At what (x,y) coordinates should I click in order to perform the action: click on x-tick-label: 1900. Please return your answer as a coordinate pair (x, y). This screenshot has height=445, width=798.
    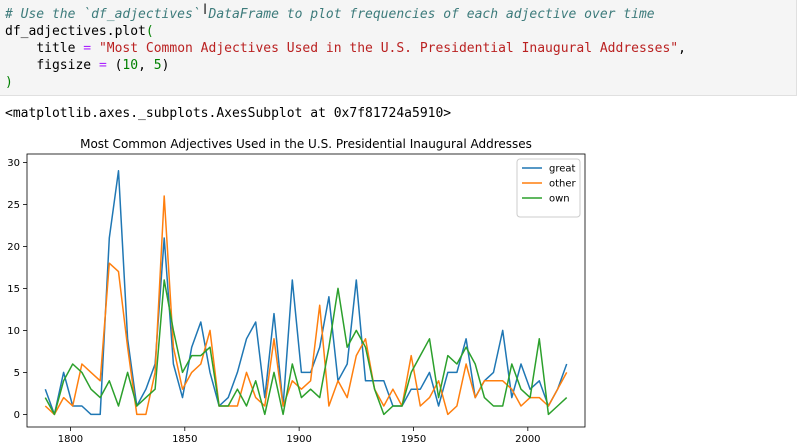
    Looking at the image, I should click on (298, 439).